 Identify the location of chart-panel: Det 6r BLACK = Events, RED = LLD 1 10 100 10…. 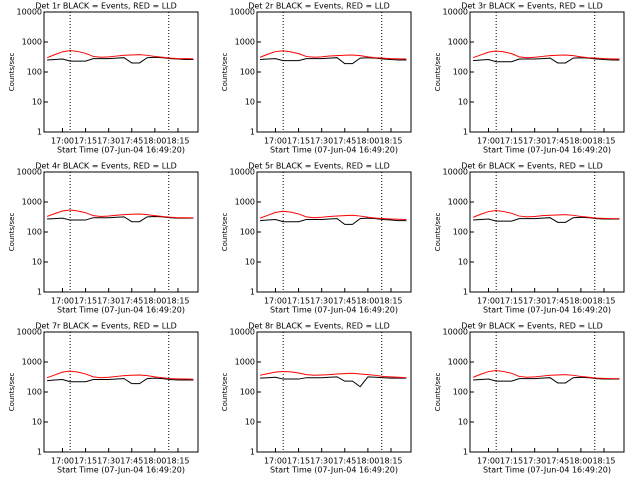
(529, 238).